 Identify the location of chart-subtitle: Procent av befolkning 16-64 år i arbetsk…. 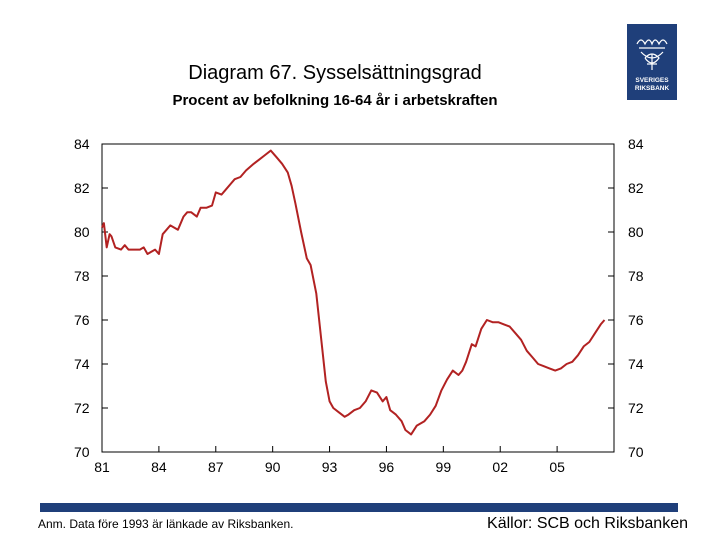
(335, 100).